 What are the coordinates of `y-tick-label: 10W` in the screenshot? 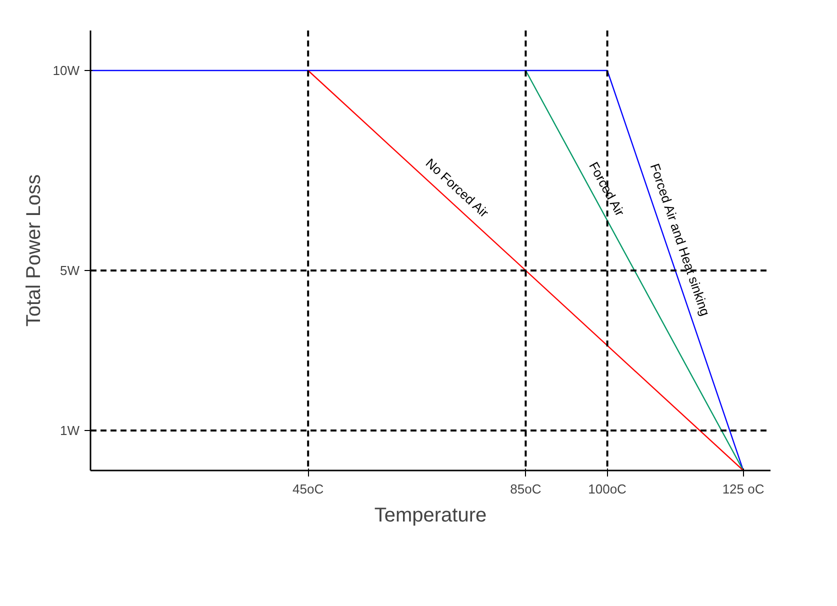 It's located at (66, 70).